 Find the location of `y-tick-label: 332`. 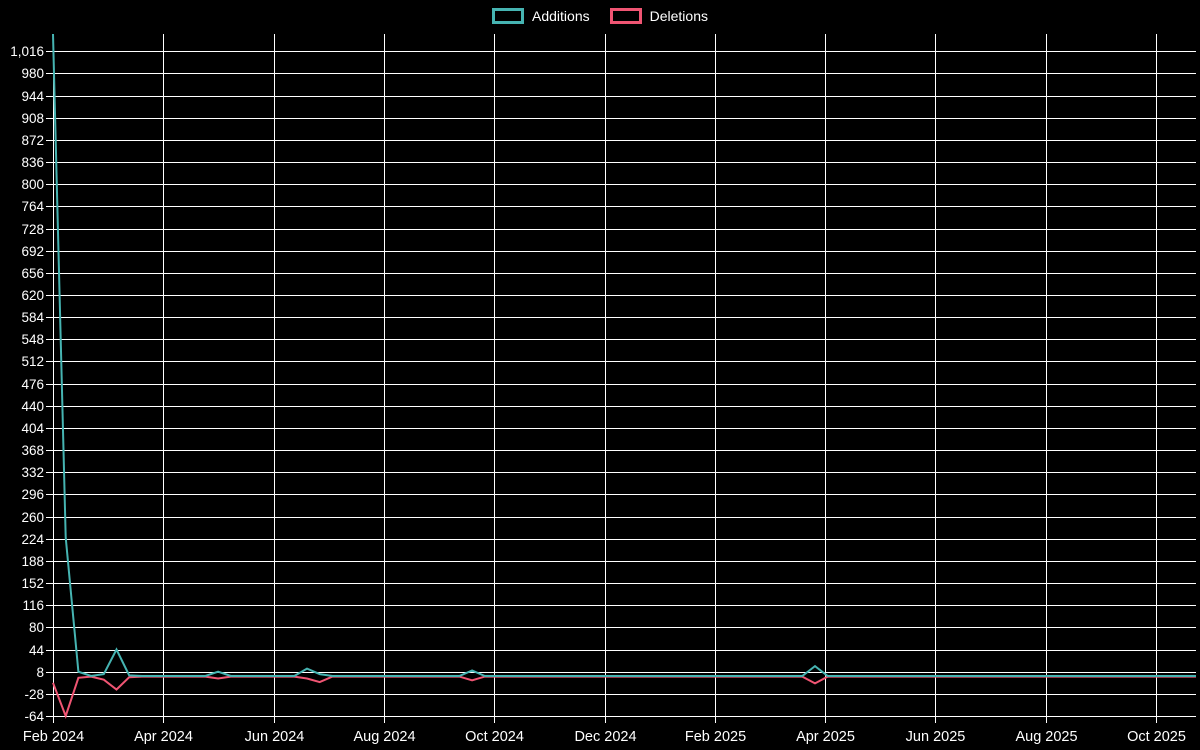

y-tick-label: 332 is located at coordinates (32, 472).